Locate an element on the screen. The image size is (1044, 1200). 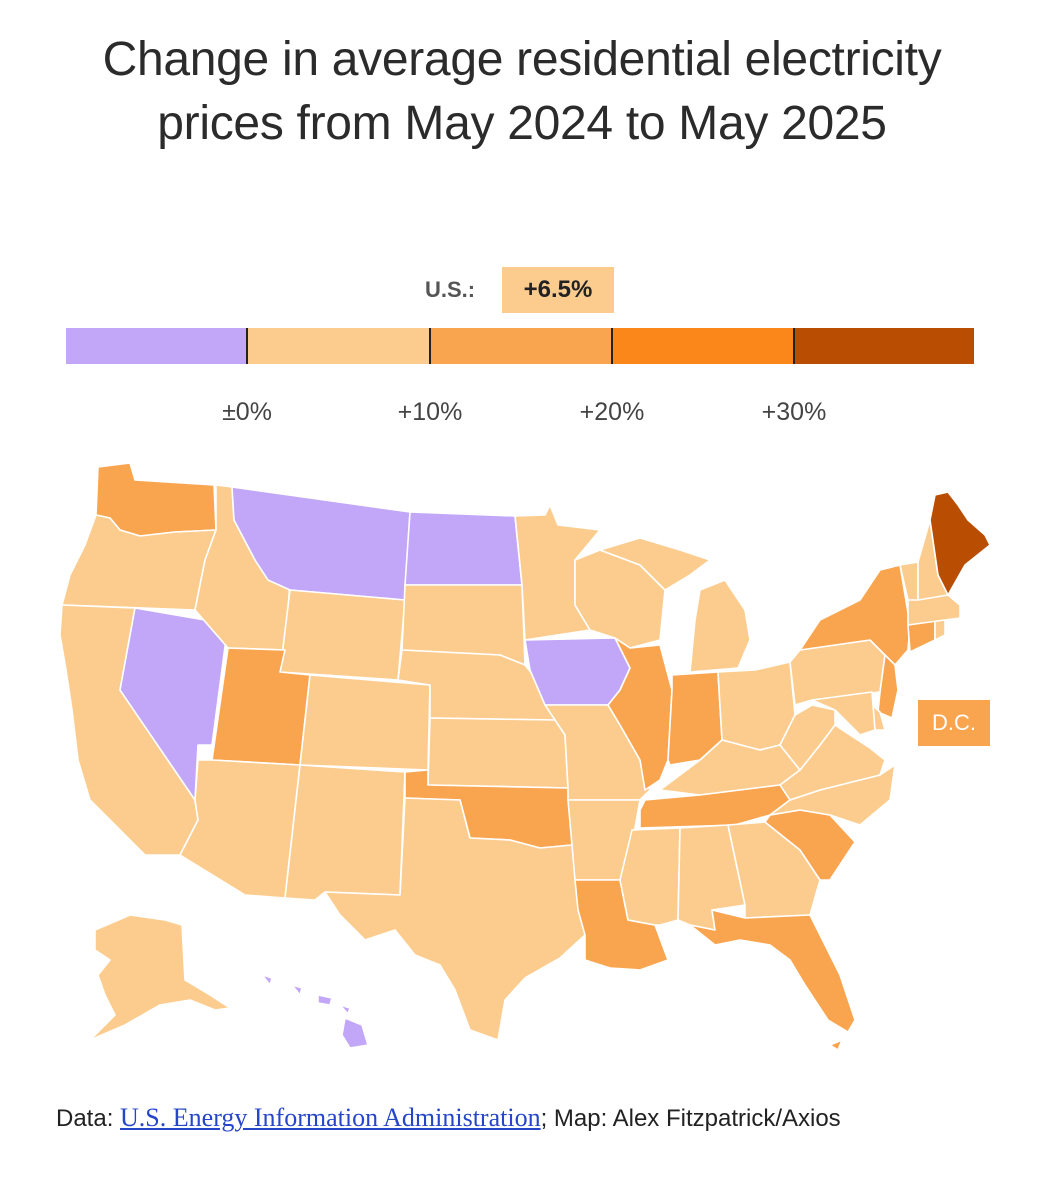
state-colorado is located at coordinates (365, 722).